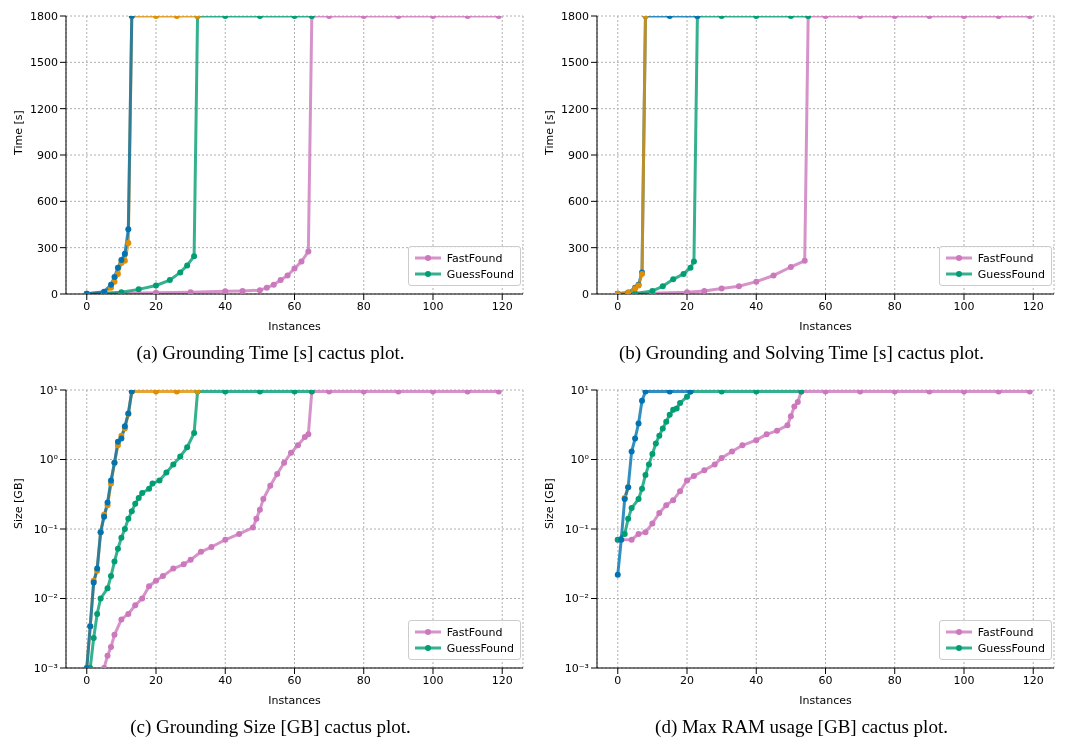 This screenshot has width=1067, height=751. What do you see at coordinates (801, 353) in the screenshot?
I see `text: (b) Grounding and Solving Time [s] cactus plot.` at bounding box center [801, 353].